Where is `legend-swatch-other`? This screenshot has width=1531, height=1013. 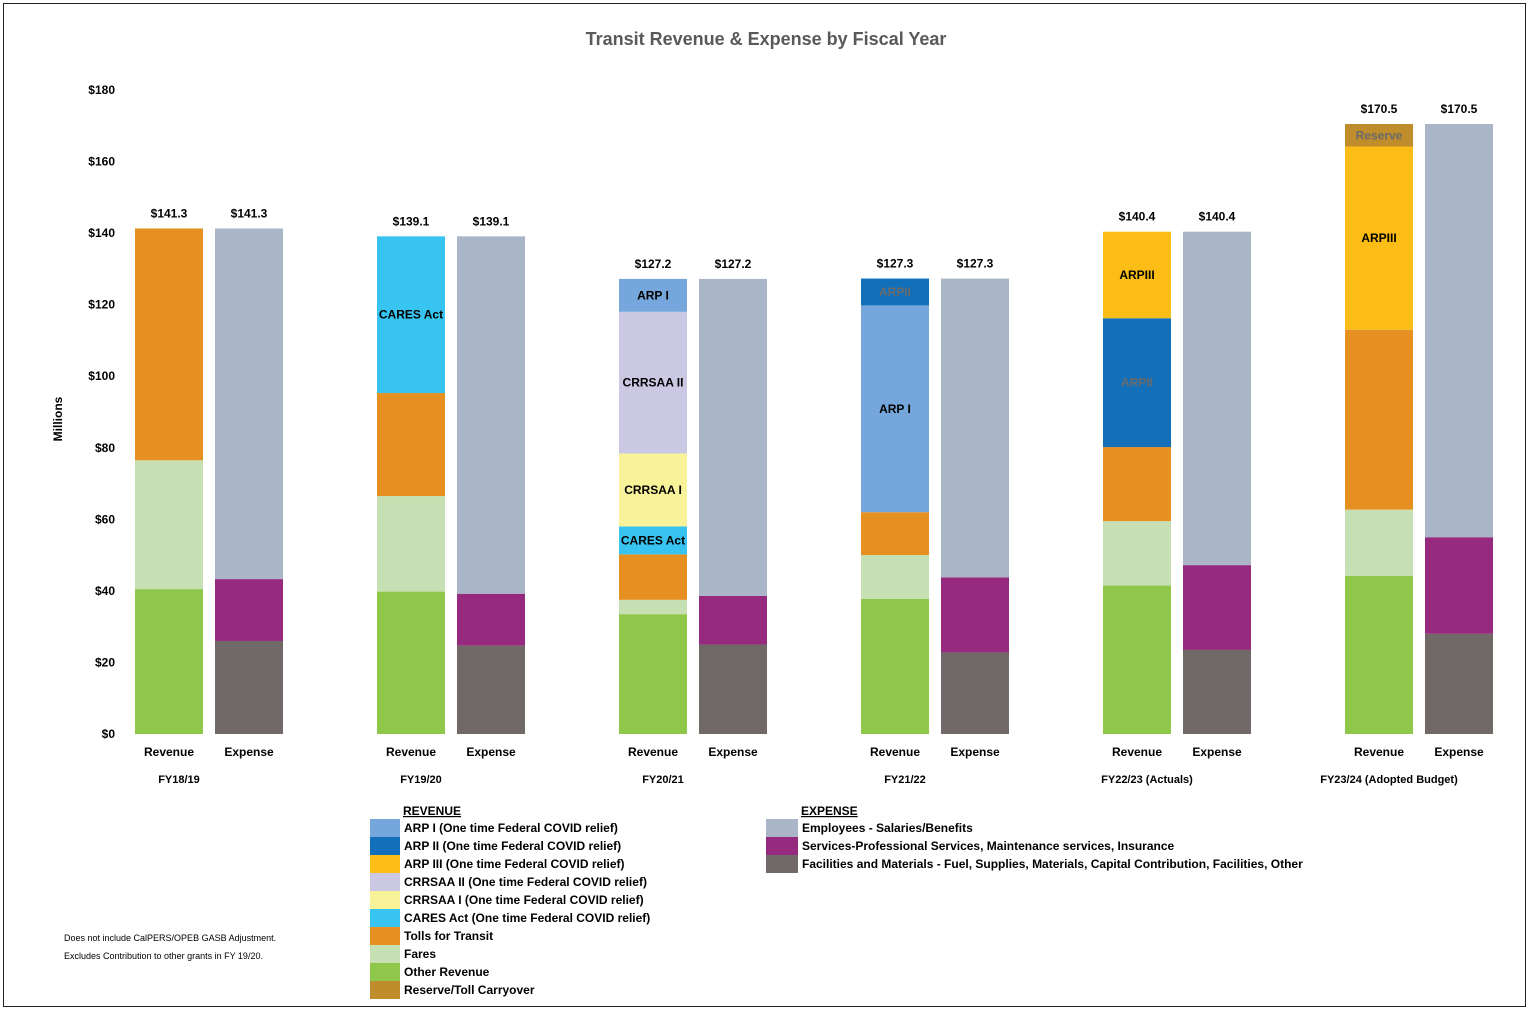
legend-swatch-other is located at coordinates (385, 972).